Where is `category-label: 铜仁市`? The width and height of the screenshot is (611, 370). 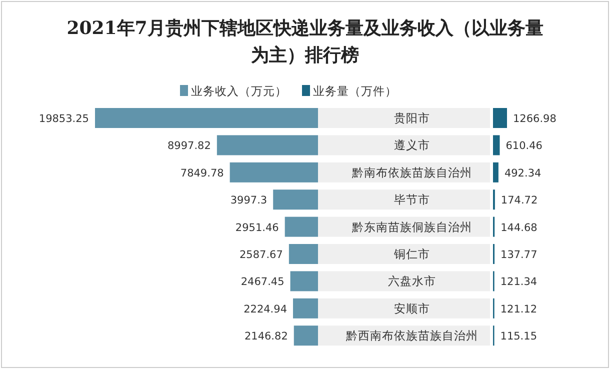
category-label: 铜仁市 is located at coordinates (412, 254).